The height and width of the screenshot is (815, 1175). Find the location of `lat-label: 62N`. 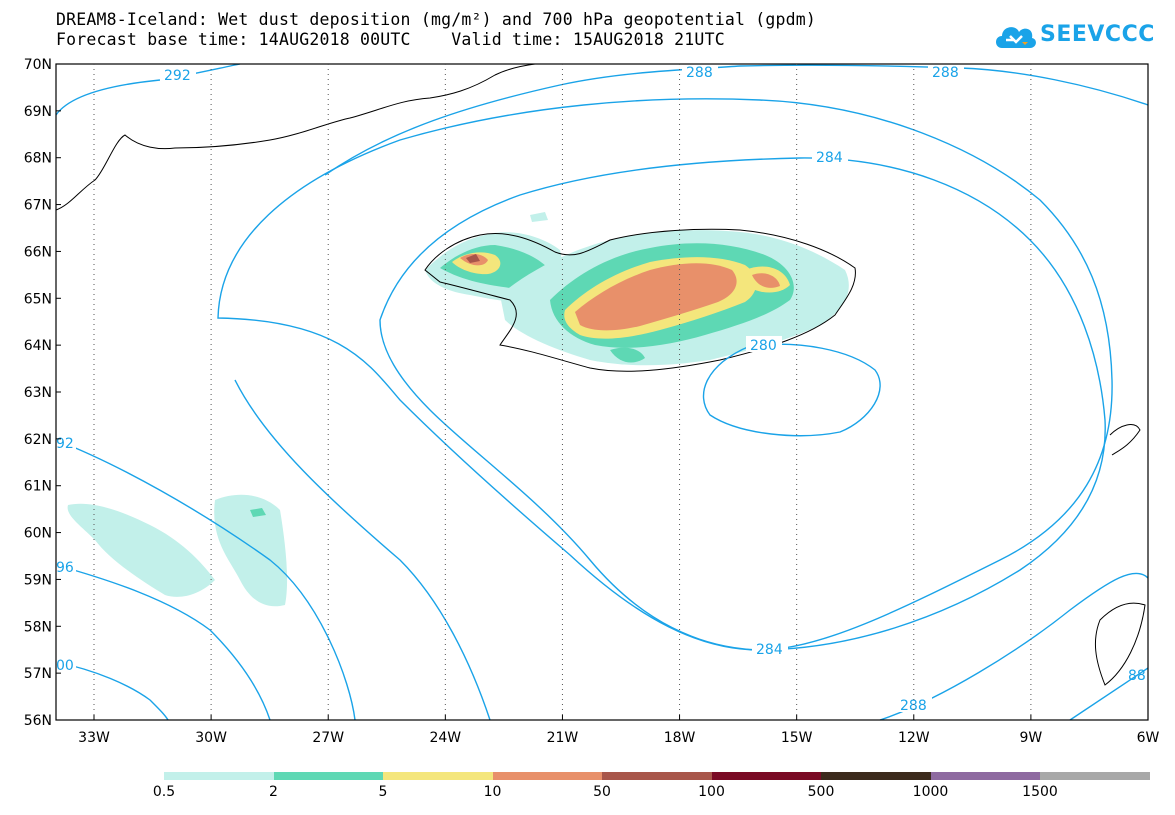

lat-label: 62N is located at coordinates (38, 440).